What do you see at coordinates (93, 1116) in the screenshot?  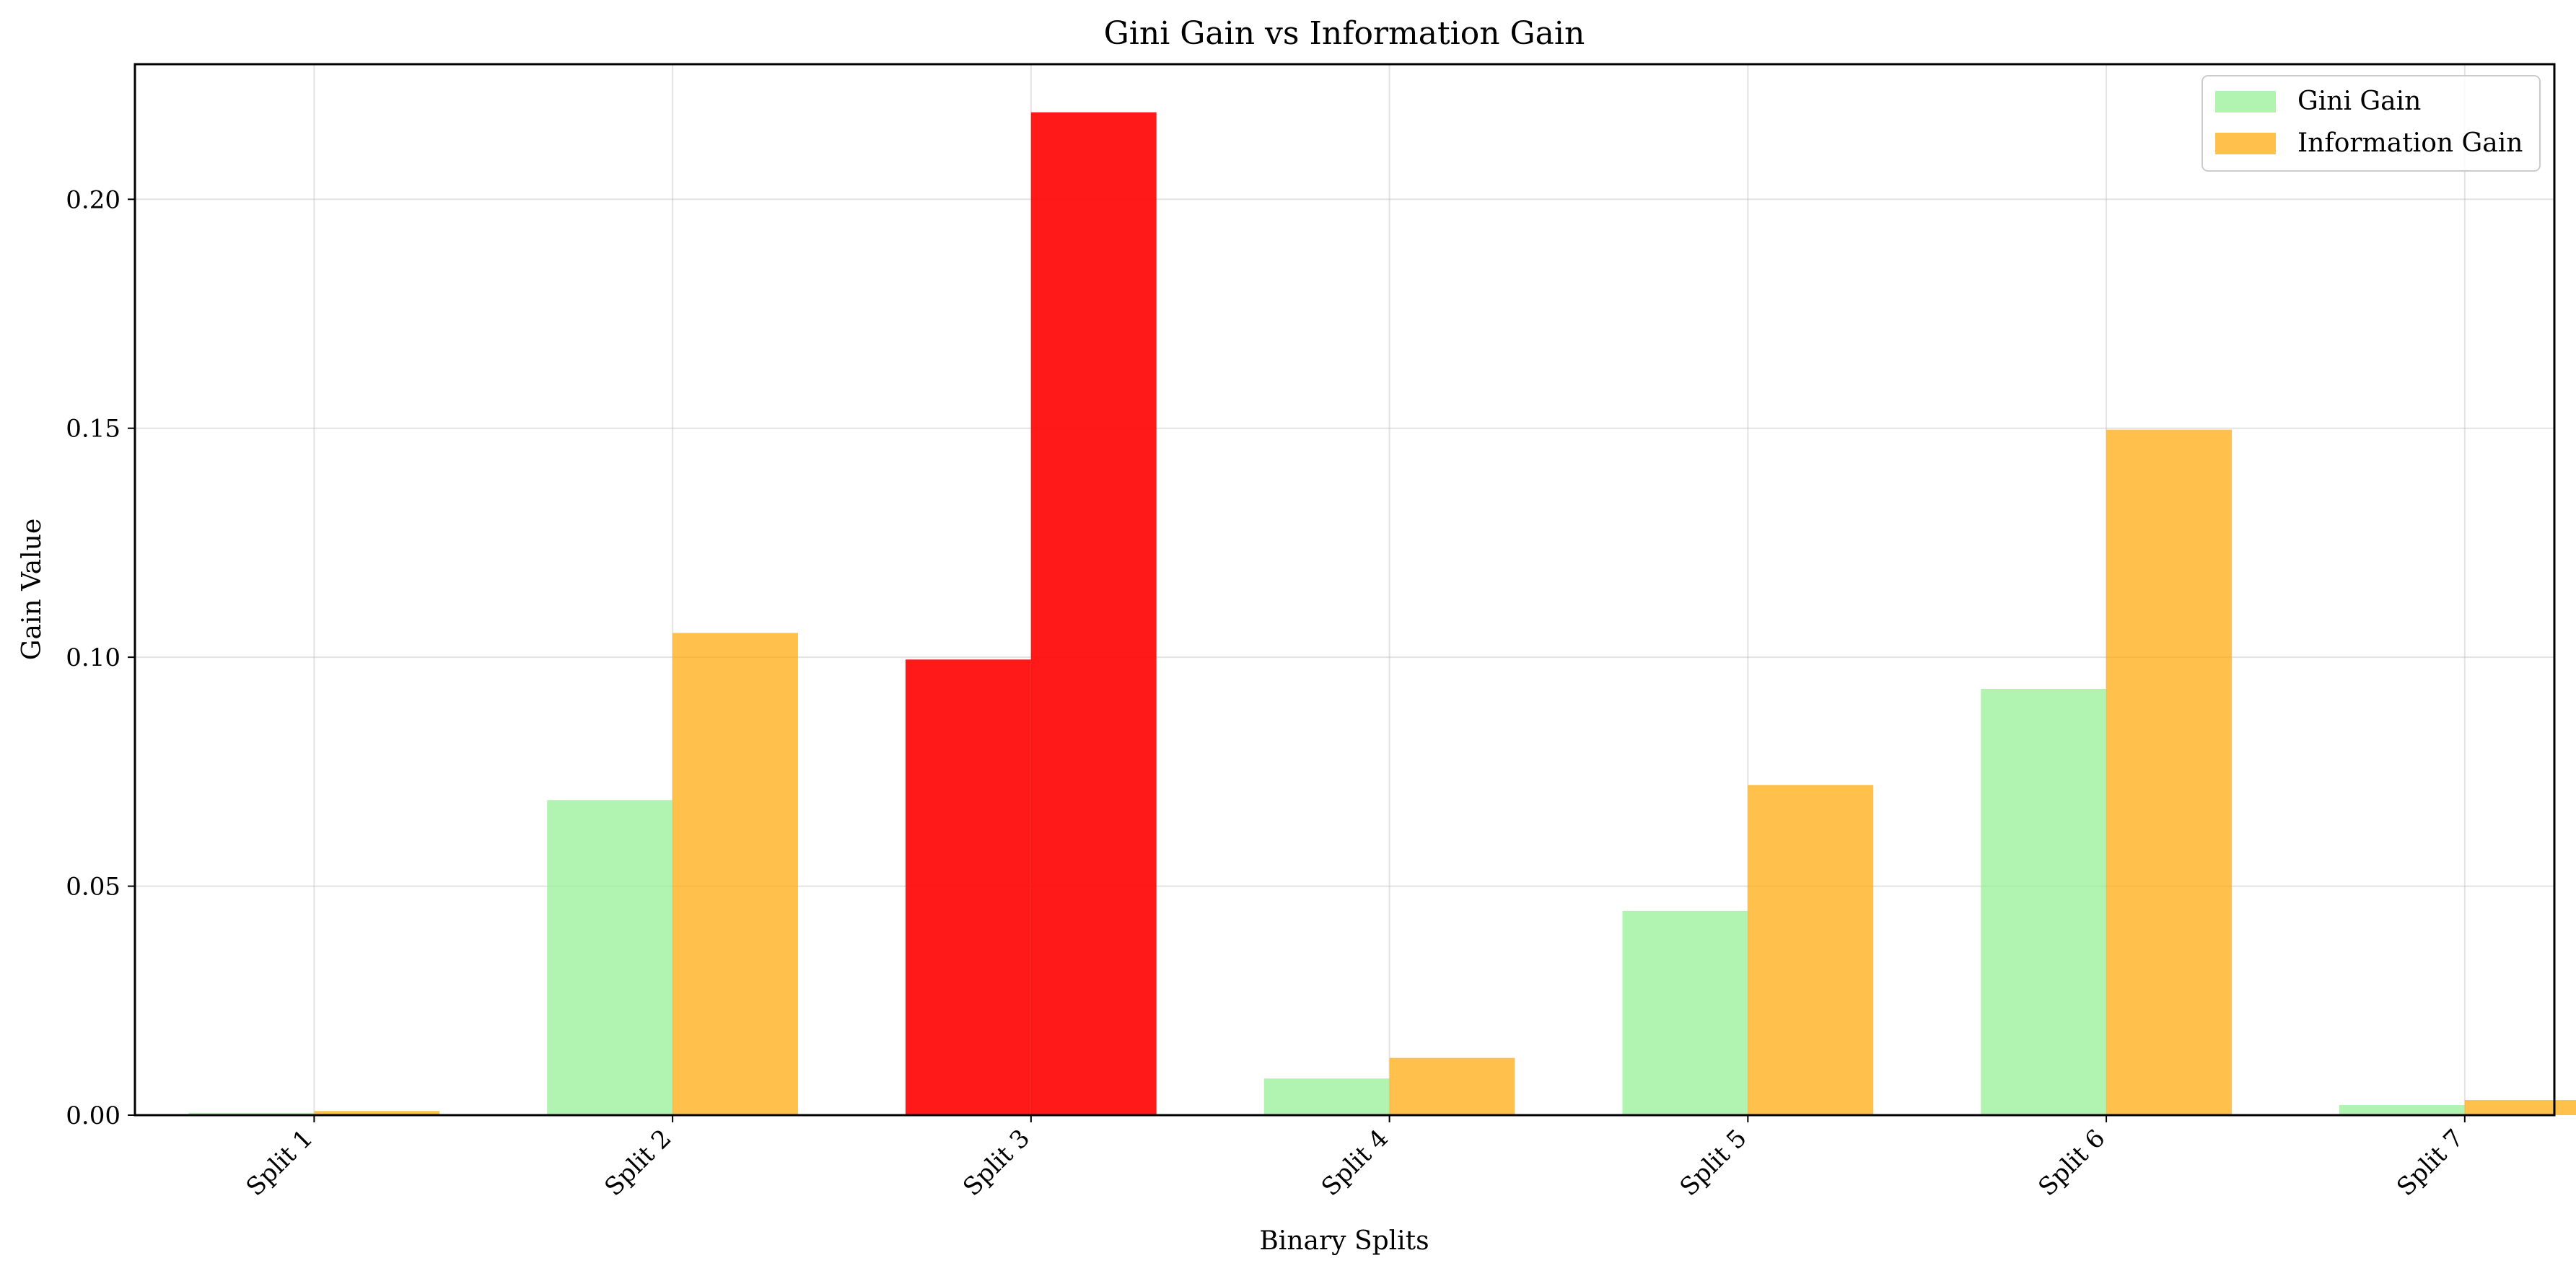 I see `y-tick-label: 0.00` at bounding box center [93, 1116].